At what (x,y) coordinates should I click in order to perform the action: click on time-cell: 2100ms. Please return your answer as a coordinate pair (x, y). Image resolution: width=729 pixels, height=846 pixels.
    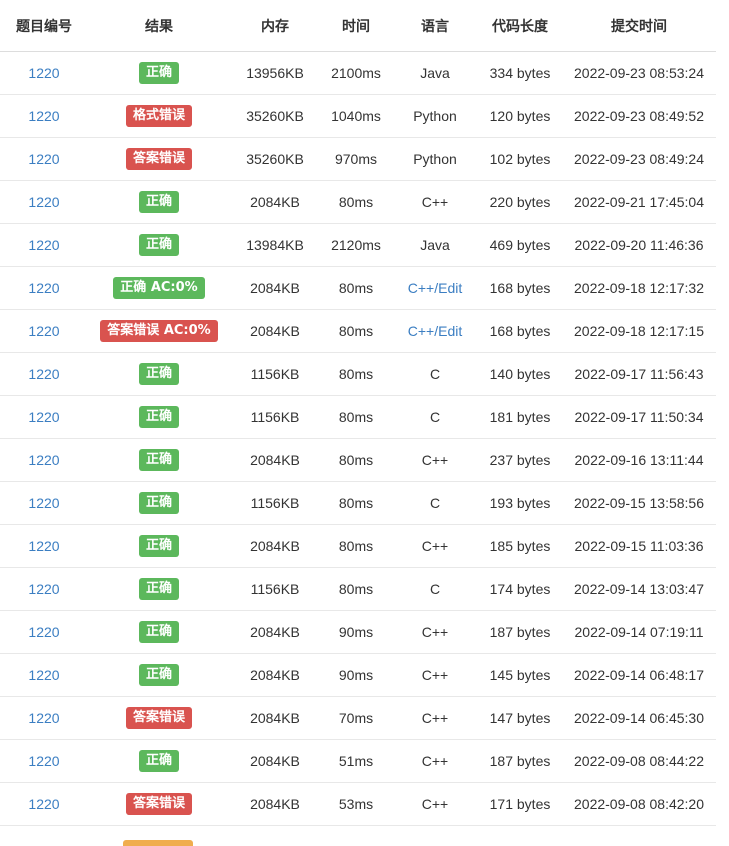
    Looking at the image, I should click on (356, 73).